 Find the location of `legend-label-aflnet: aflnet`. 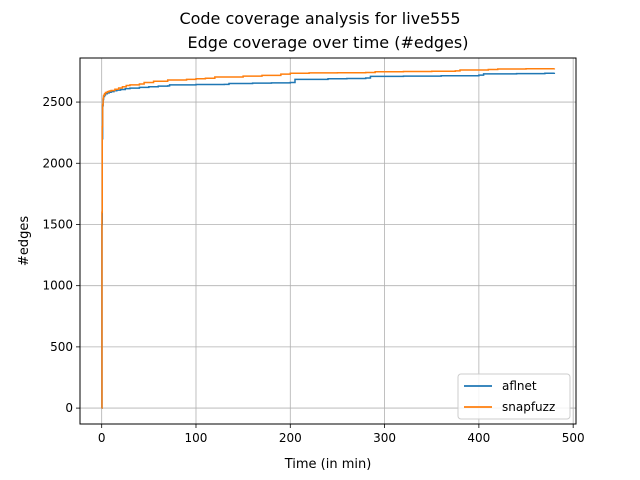

legend-label-aflnet: aflnet is located at coordinates (519, 386).